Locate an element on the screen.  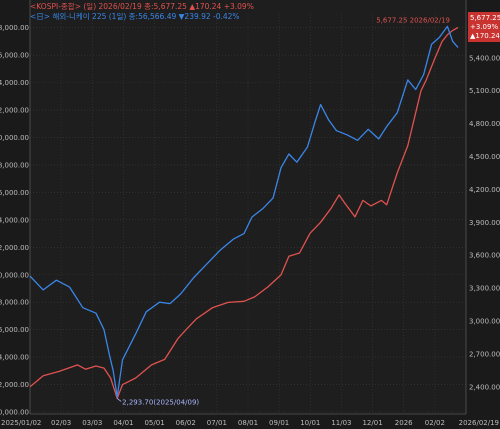
left-axis-tick-label: 58,000.00 is located at coordinates (14, 28).